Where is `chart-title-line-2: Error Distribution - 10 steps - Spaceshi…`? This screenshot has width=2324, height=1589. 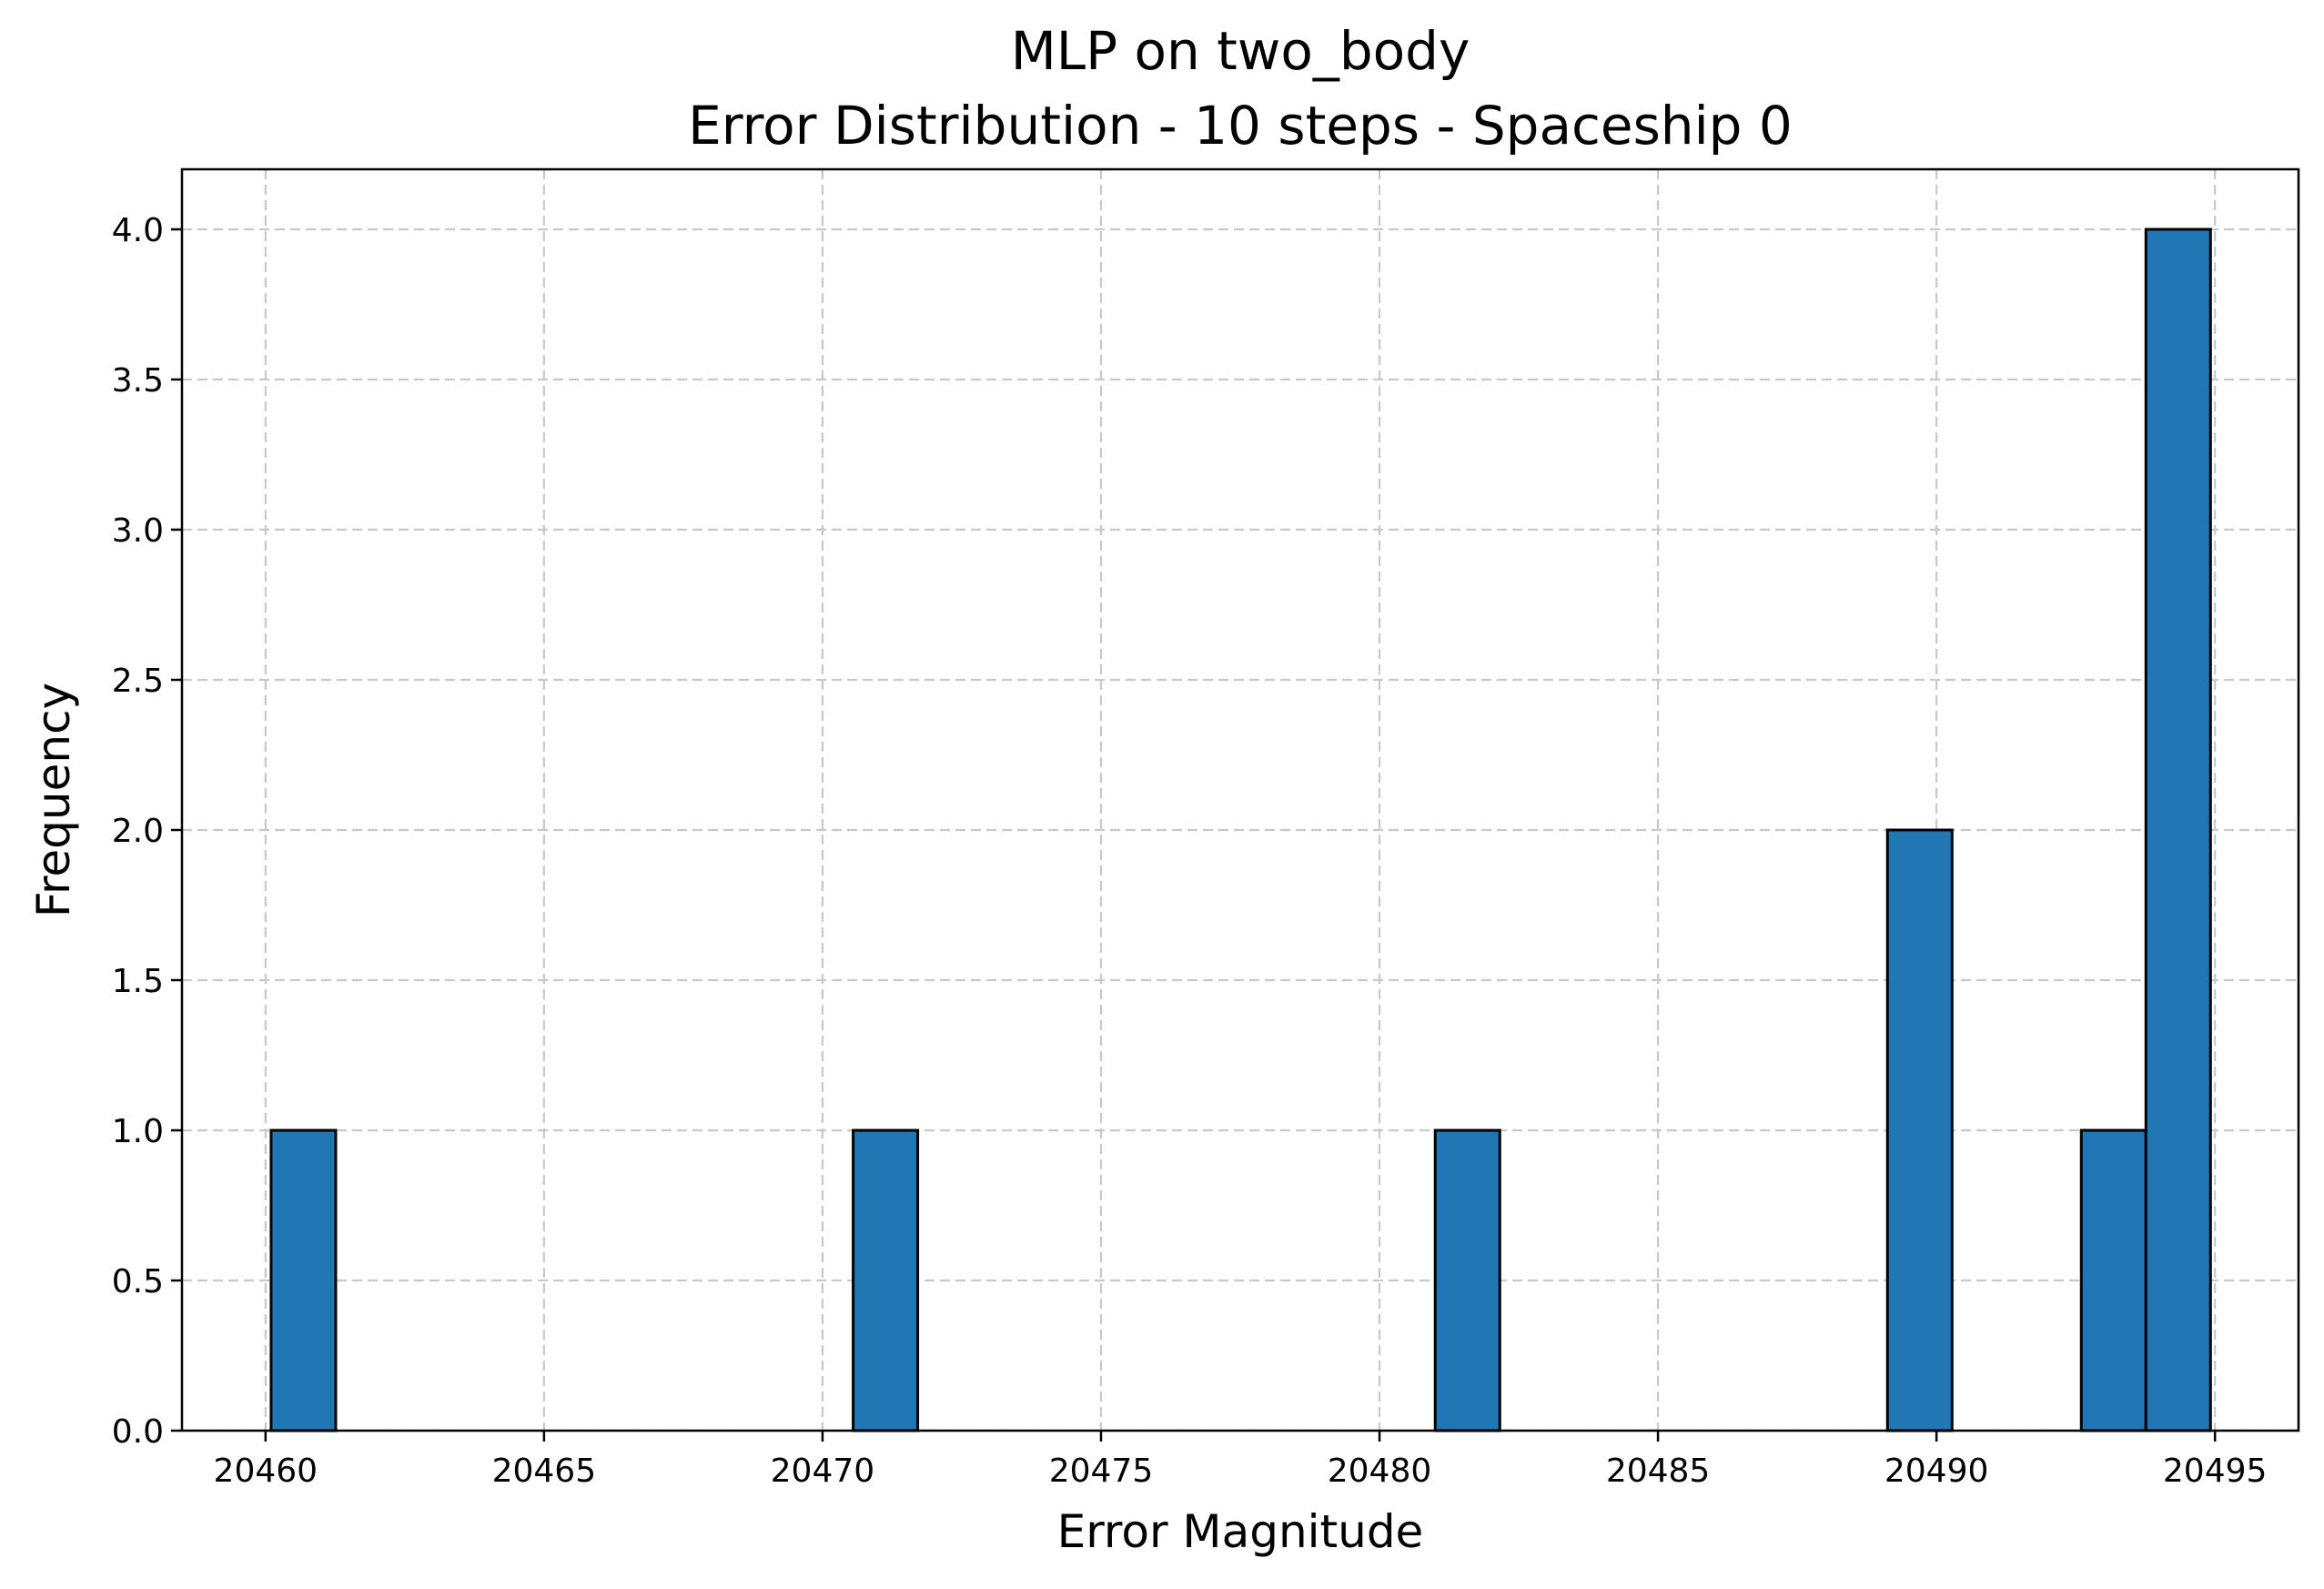
chart-title-line-2: Error Distribution - 10 steps - Spaceshi… is located at coordinates (1240, 126).